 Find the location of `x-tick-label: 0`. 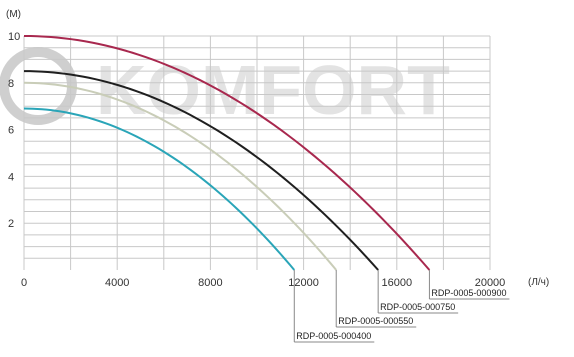

x-tick-label: 0 is located at coordinates (24, 283).